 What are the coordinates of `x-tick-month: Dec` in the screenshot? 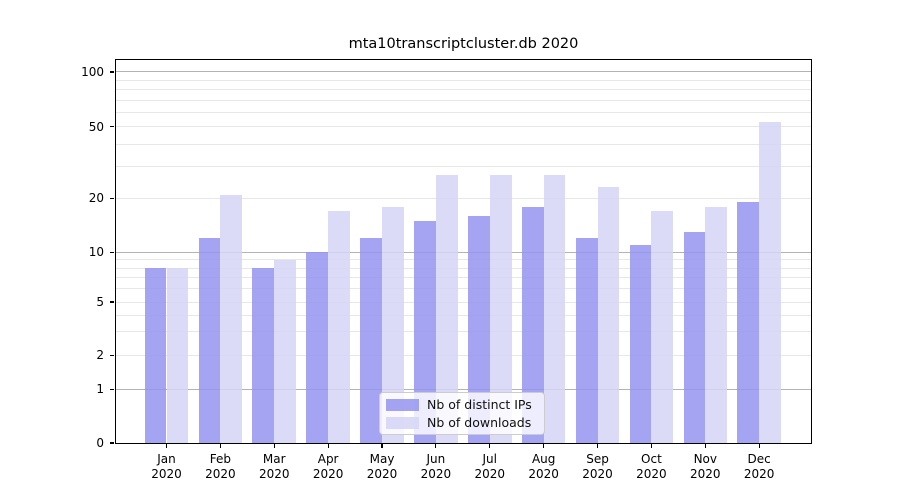 It's located at (759, 459).